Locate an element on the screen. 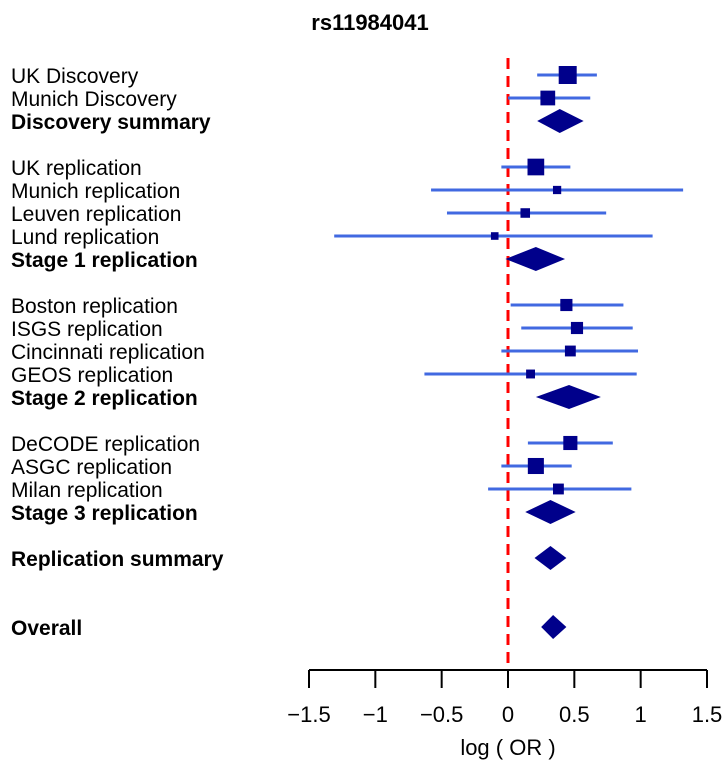 The height and width of the screenshot is (772, 723). x-tick-label: −1 is located at coordinates (375, 714).